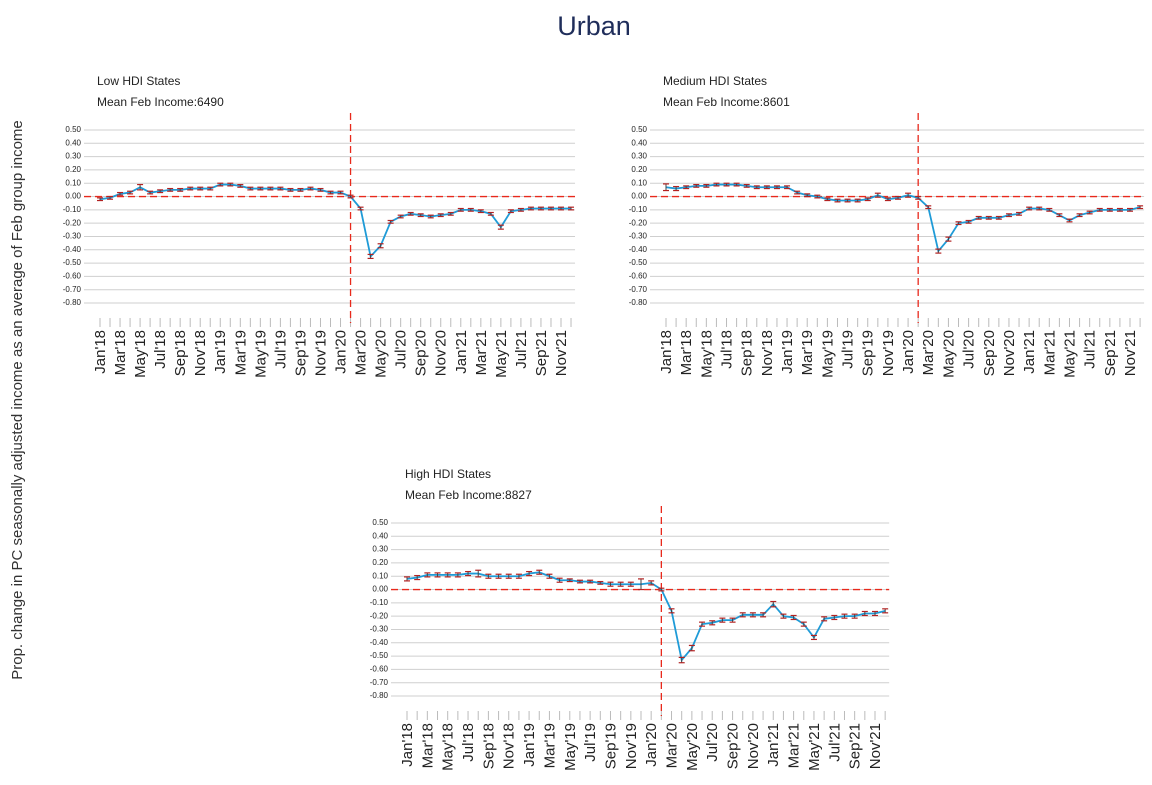 This screenshot has width=1152, height=785. What do you see at coordinates (767, 353) in the screenshot?
I see `x-tick-label: Nov'18` at bounding box center [767, 353].